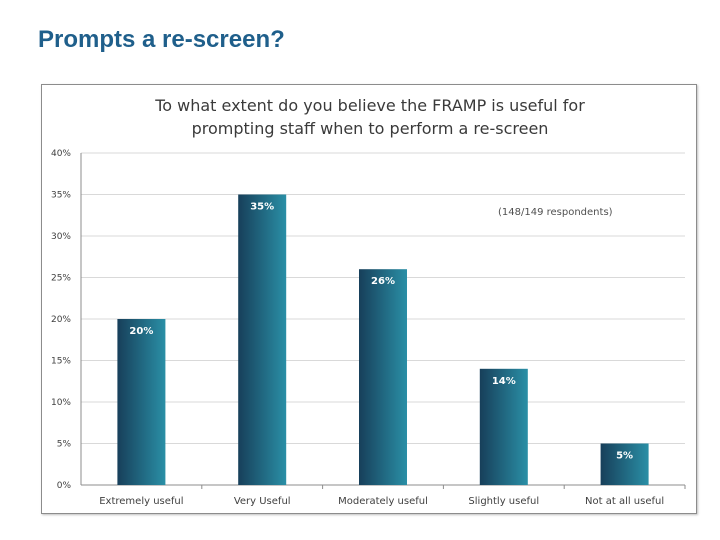 The width and height of the screenshot is (720, 540). I want to click on y-tick-label: 20%, so click(61, 320).